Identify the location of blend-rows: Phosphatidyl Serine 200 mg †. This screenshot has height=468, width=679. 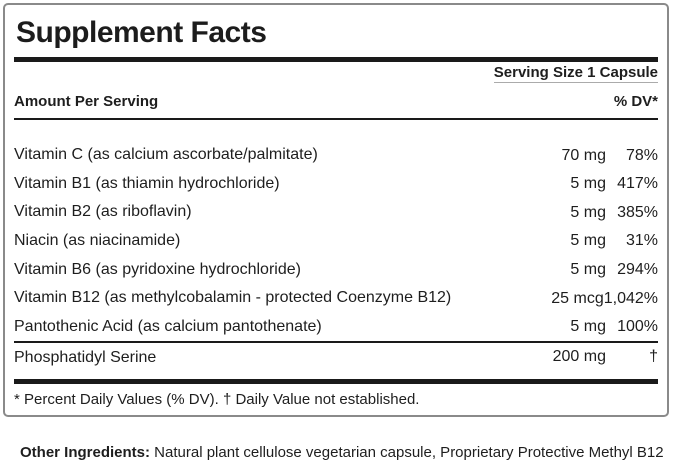
(336, 357).